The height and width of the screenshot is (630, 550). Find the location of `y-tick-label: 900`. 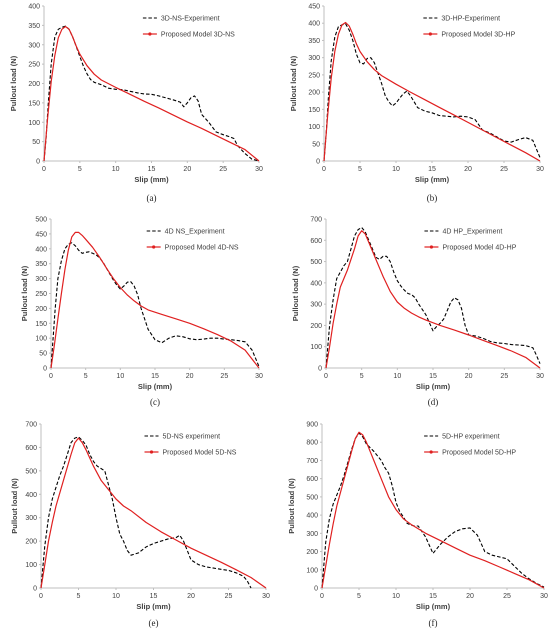

y-tick-label: 900 is located at coordinates (312, 425).